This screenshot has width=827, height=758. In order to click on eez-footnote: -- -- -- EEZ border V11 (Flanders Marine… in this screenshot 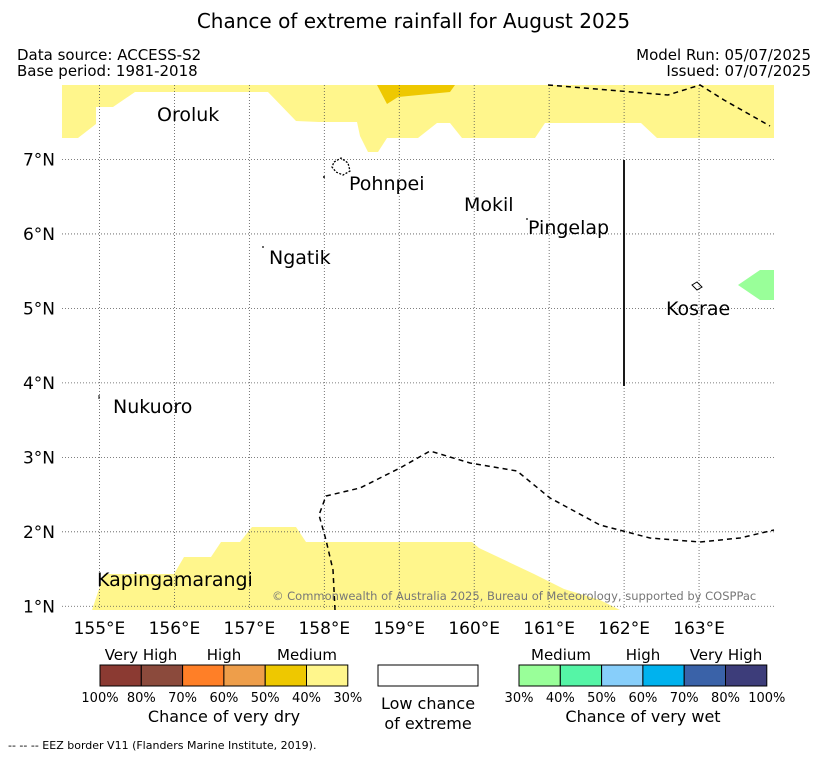, I will do `click(162, 745)`.